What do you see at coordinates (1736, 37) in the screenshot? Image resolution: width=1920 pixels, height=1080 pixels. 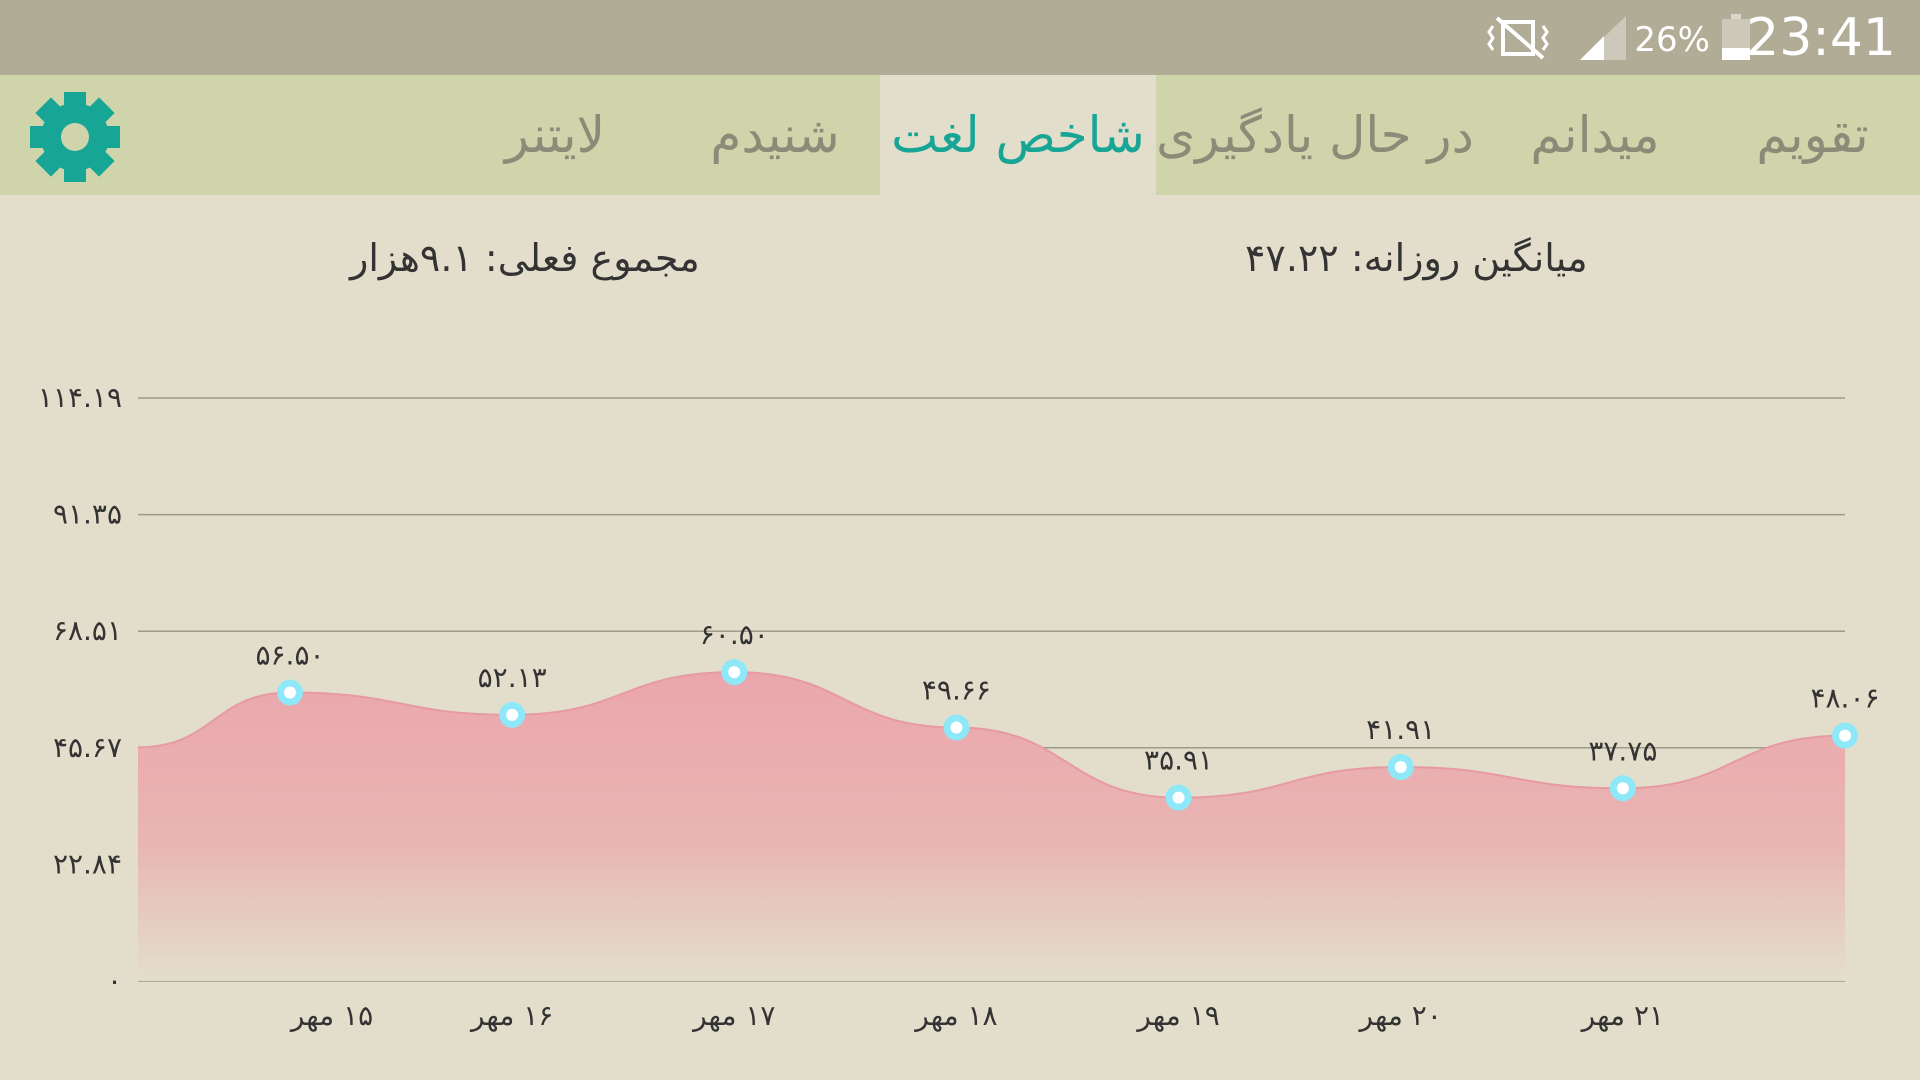 I see `battery-icon` at bounding box center [1736, 37].